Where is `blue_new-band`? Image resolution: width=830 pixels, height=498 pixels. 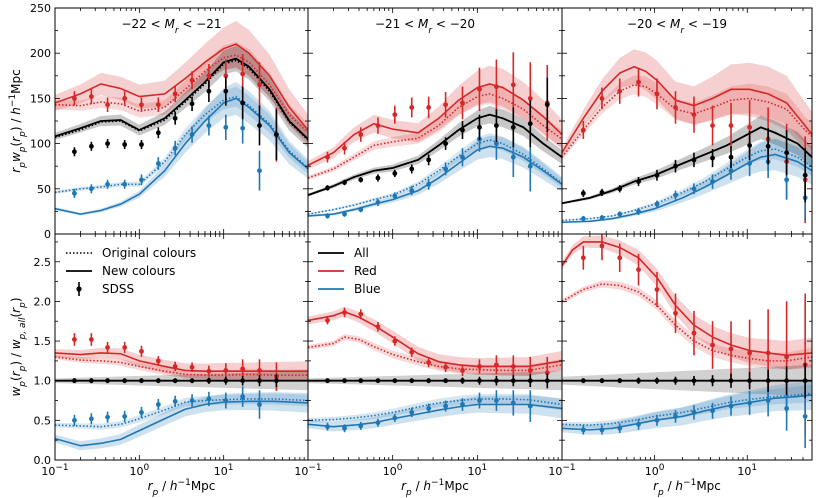 blue_new-band is located at coordinates (435, 176).